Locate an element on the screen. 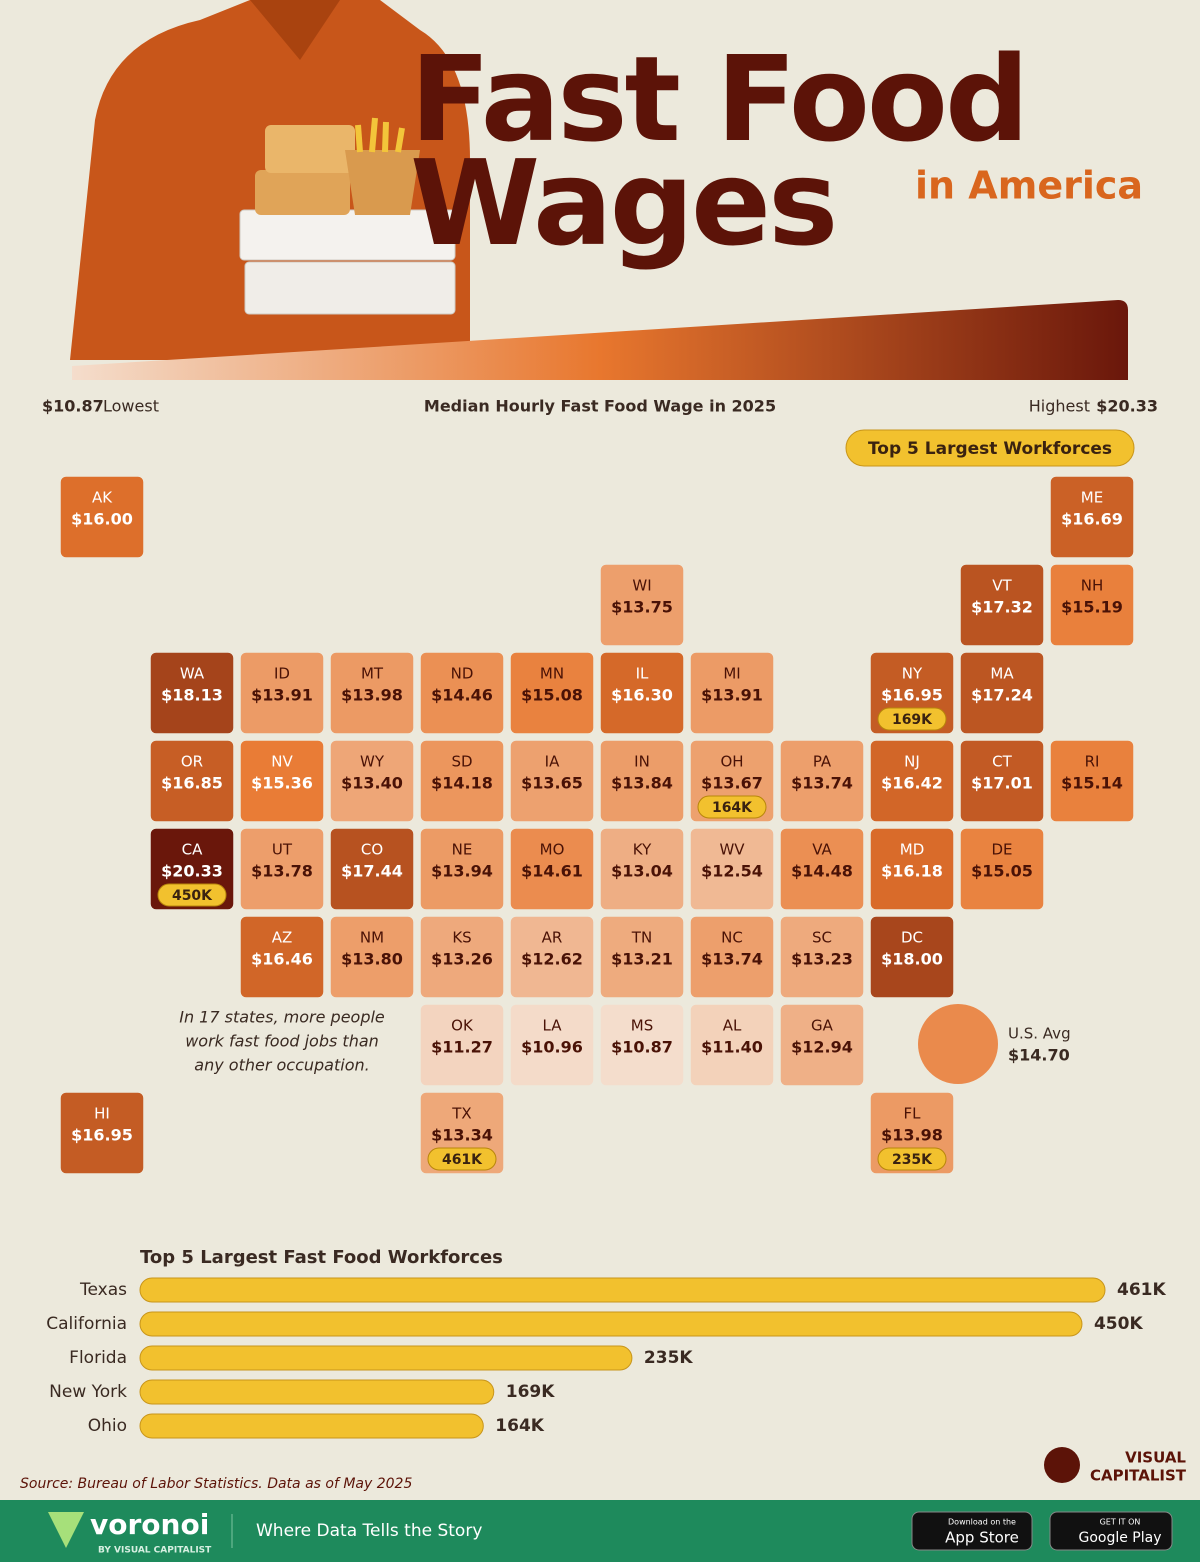 This screenshot has width=1200, height=1562. top5-badge-text: Top 5 Largest Workforces is located at coordinates (990, 449).